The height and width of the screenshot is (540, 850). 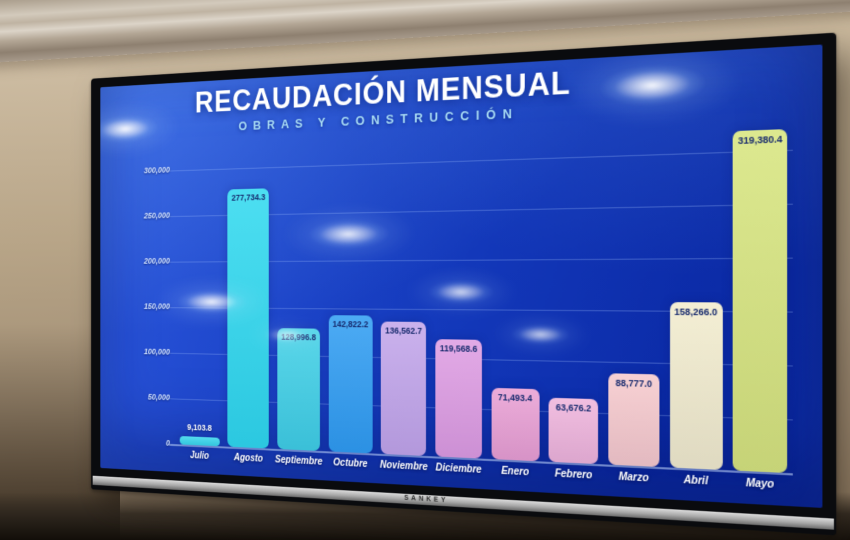 What do you see at coordinates (248, 318) in the screenshot?
I see `bar-agosto` at bounding box center [248, 318].